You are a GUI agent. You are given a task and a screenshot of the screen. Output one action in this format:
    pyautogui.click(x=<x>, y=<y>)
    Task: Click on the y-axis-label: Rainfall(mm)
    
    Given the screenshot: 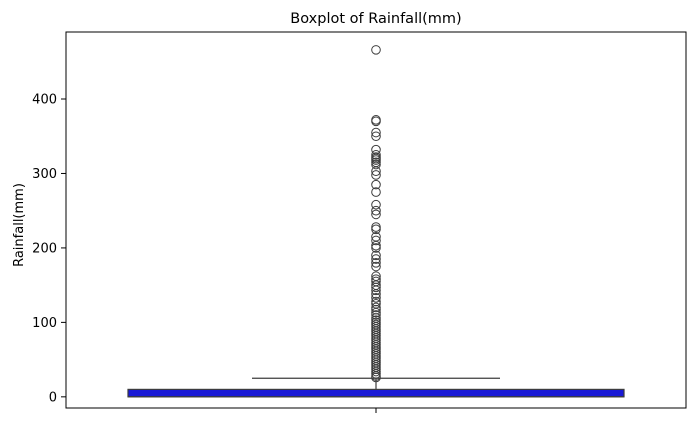 What is the action you would take?
    pyautogui.click(x=19, y=225)
    